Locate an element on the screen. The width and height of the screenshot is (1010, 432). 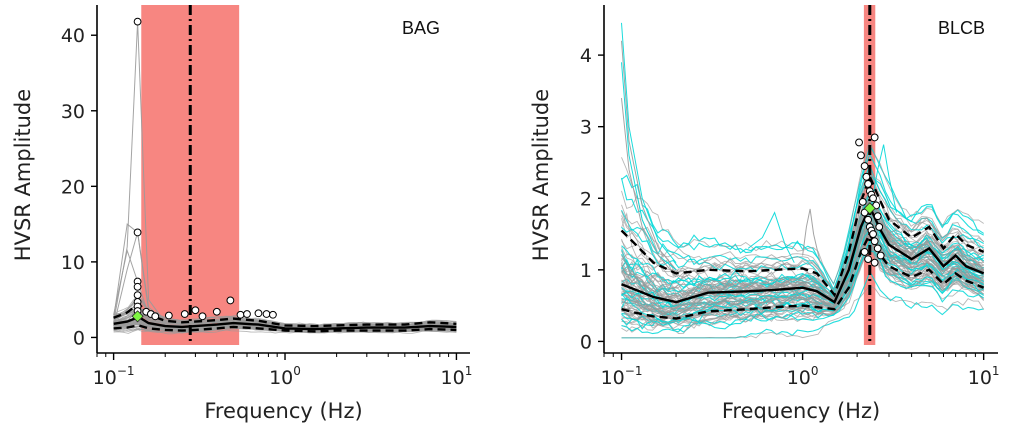
upper-std-line is located at coordinates (802, 235).